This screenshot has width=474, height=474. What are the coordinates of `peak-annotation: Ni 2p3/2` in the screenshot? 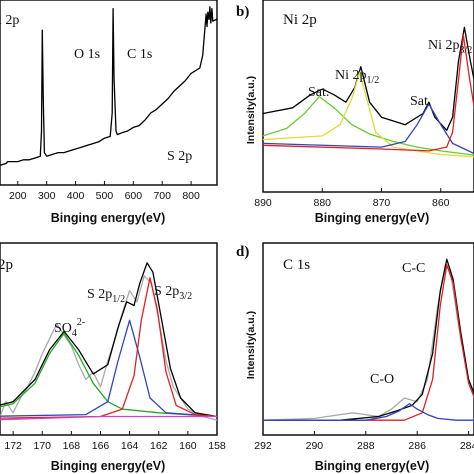 It's located at (450, 47).